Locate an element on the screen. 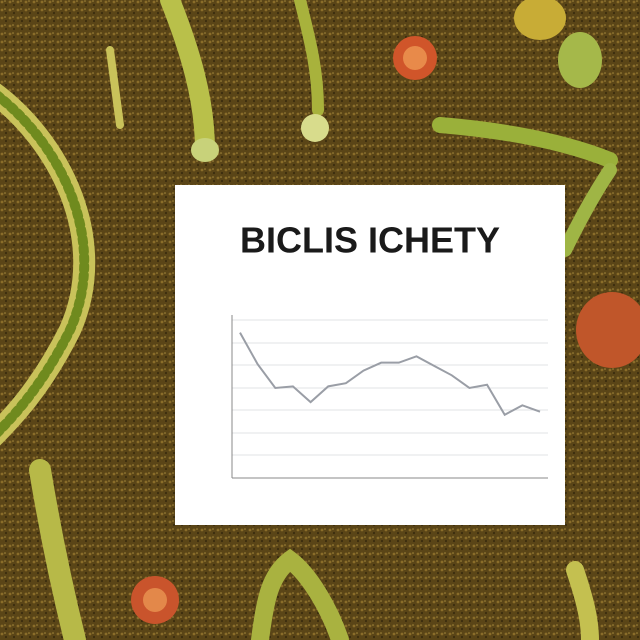 This screenshot has height=640, width=640. grid is located at coordinates (390, 387).